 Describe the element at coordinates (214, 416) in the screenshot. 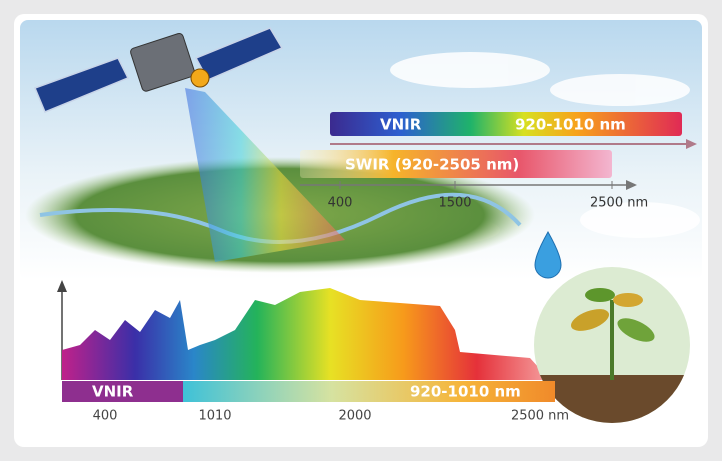

I see `tick-label: 1010` at that location.